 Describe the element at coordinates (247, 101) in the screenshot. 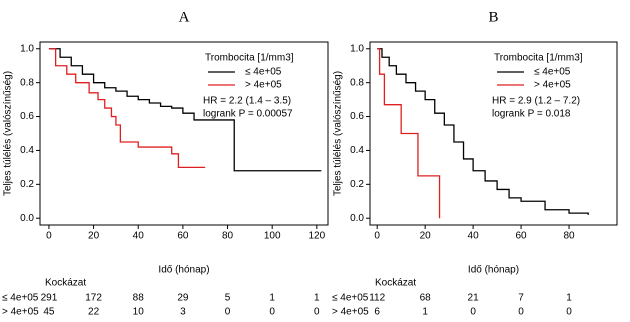

I see `annotation: HR = 2.2 (1.4 – 3.5)` at that location.